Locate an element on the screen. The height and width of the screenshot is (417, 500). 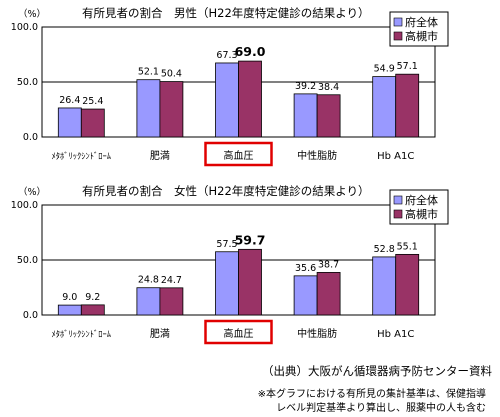
source-note: （出典）大阪がん循環器病予防センター資料 is located at coordinates (377, 371).